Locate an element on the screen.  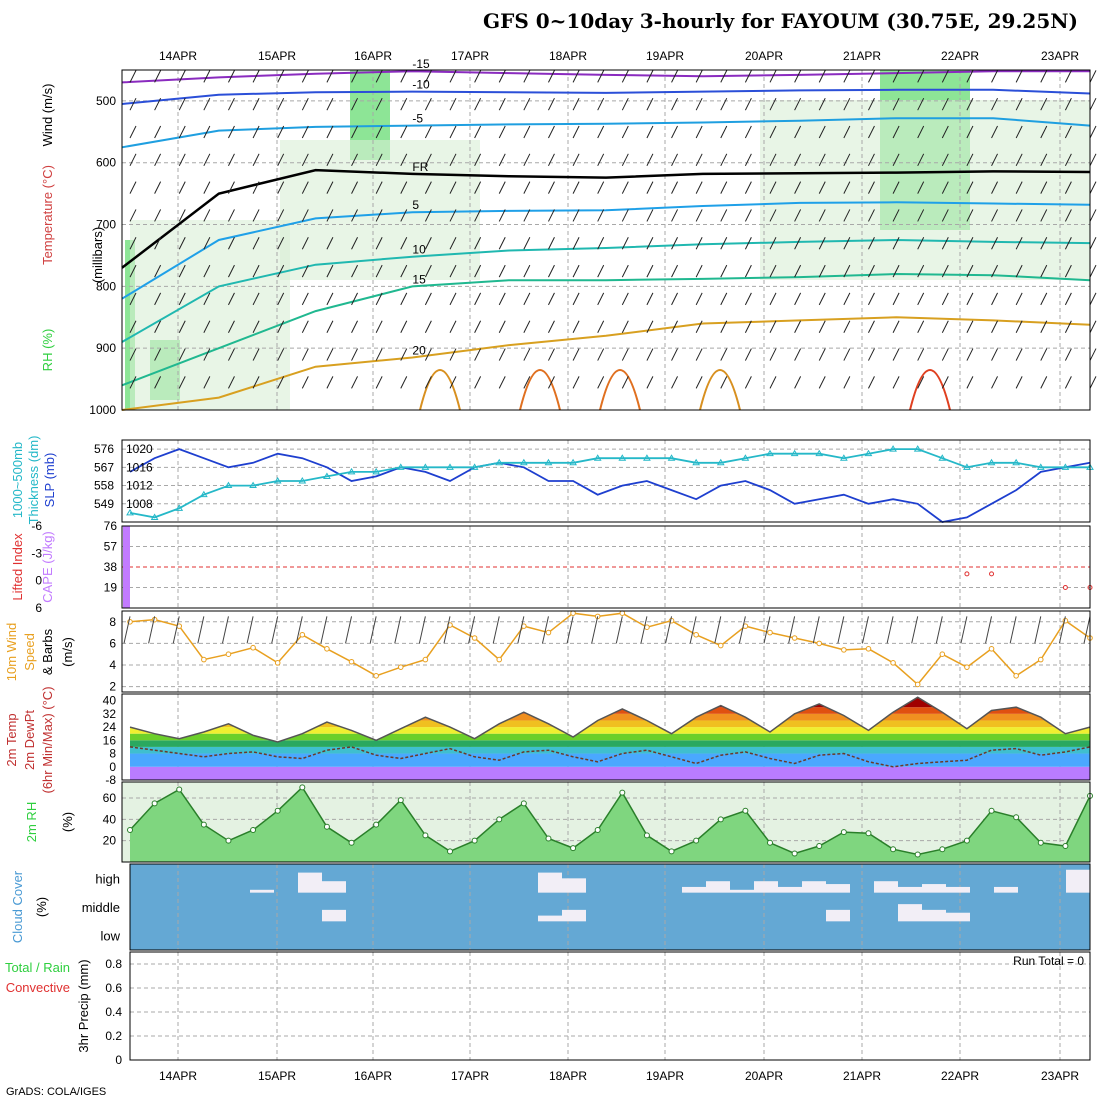
panel-frame is located at coordinates (606, 822).